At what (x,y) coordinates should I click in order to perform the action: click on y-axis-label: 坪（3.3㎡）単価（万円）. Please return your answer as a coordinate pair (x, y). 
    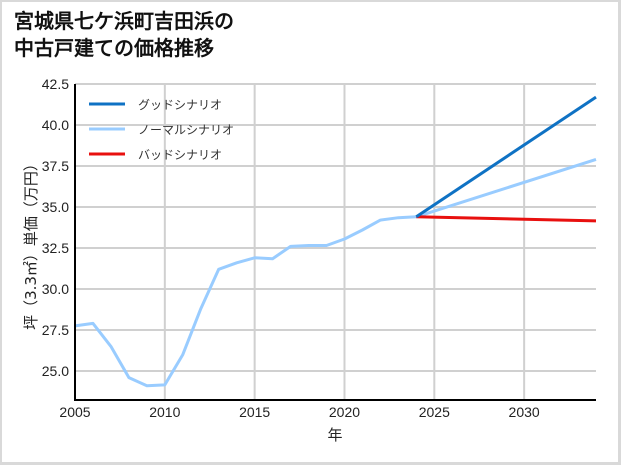
    Looking at the image, I should click on (31, 243).